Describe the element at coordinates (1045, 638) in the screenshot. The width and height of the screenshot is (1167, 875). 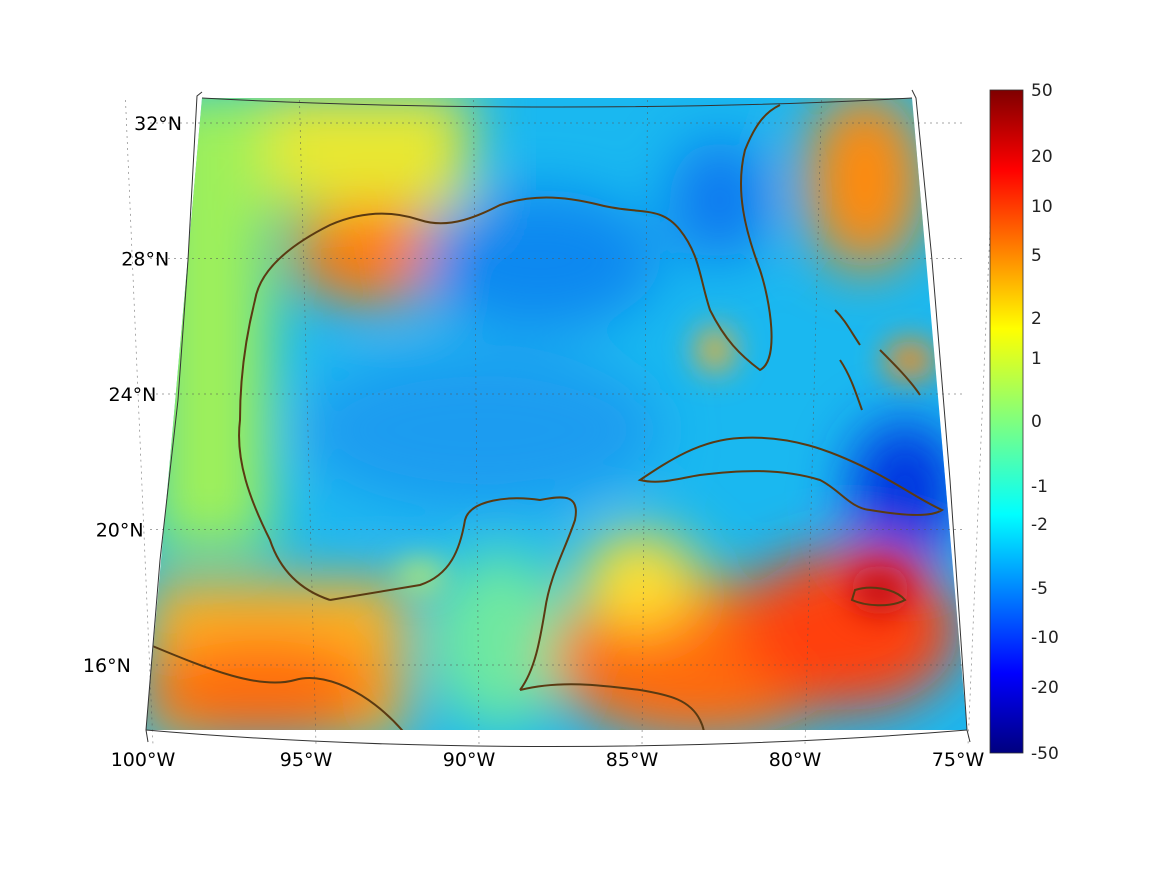
I see `colorbar-tick-label: -10` at that location.